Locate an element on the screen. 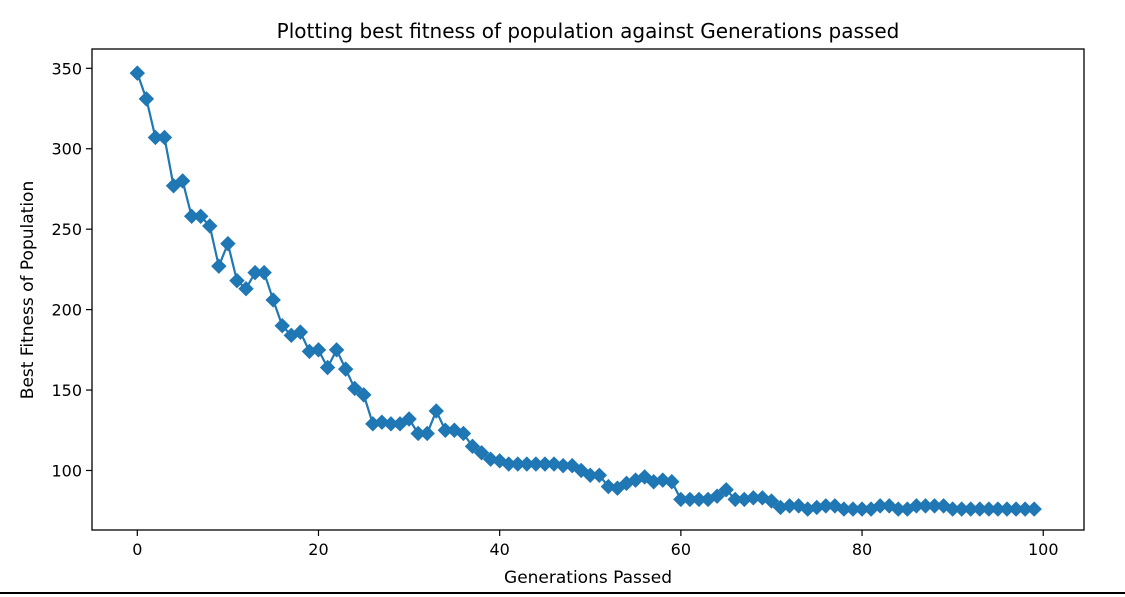 The height and width of the screenshot is (597, 1125). x-tick-label: 80 is located at coordinates (862, 549).